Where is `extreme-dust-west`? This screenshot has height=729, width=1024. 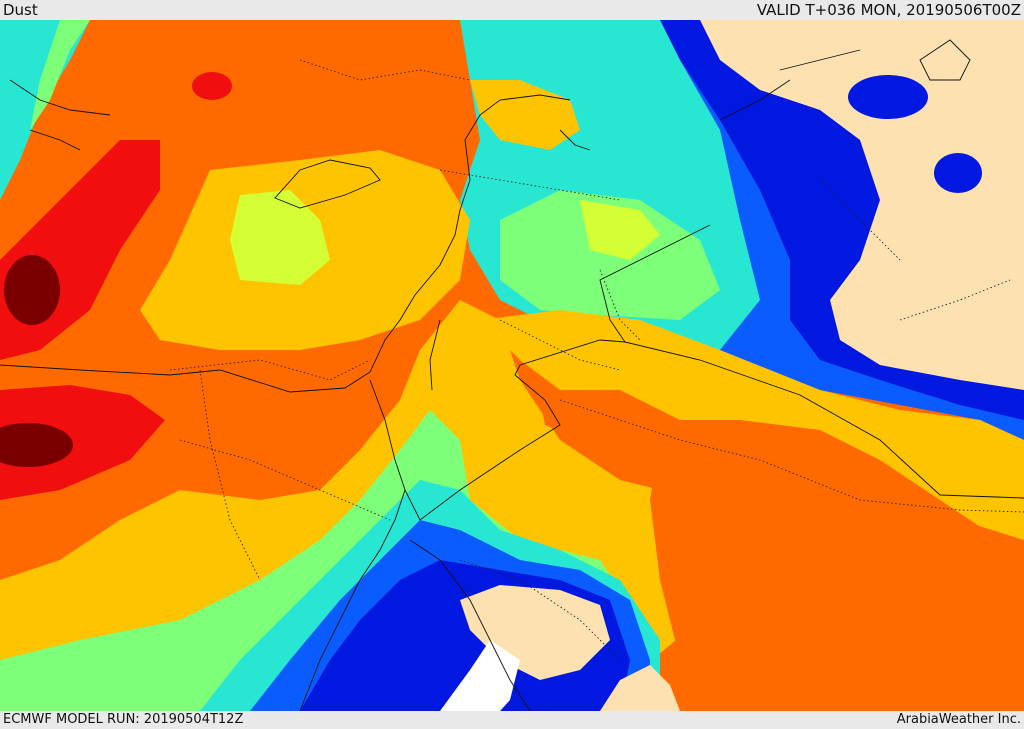
extreme-dust-west is located at coordinates (32, 290).